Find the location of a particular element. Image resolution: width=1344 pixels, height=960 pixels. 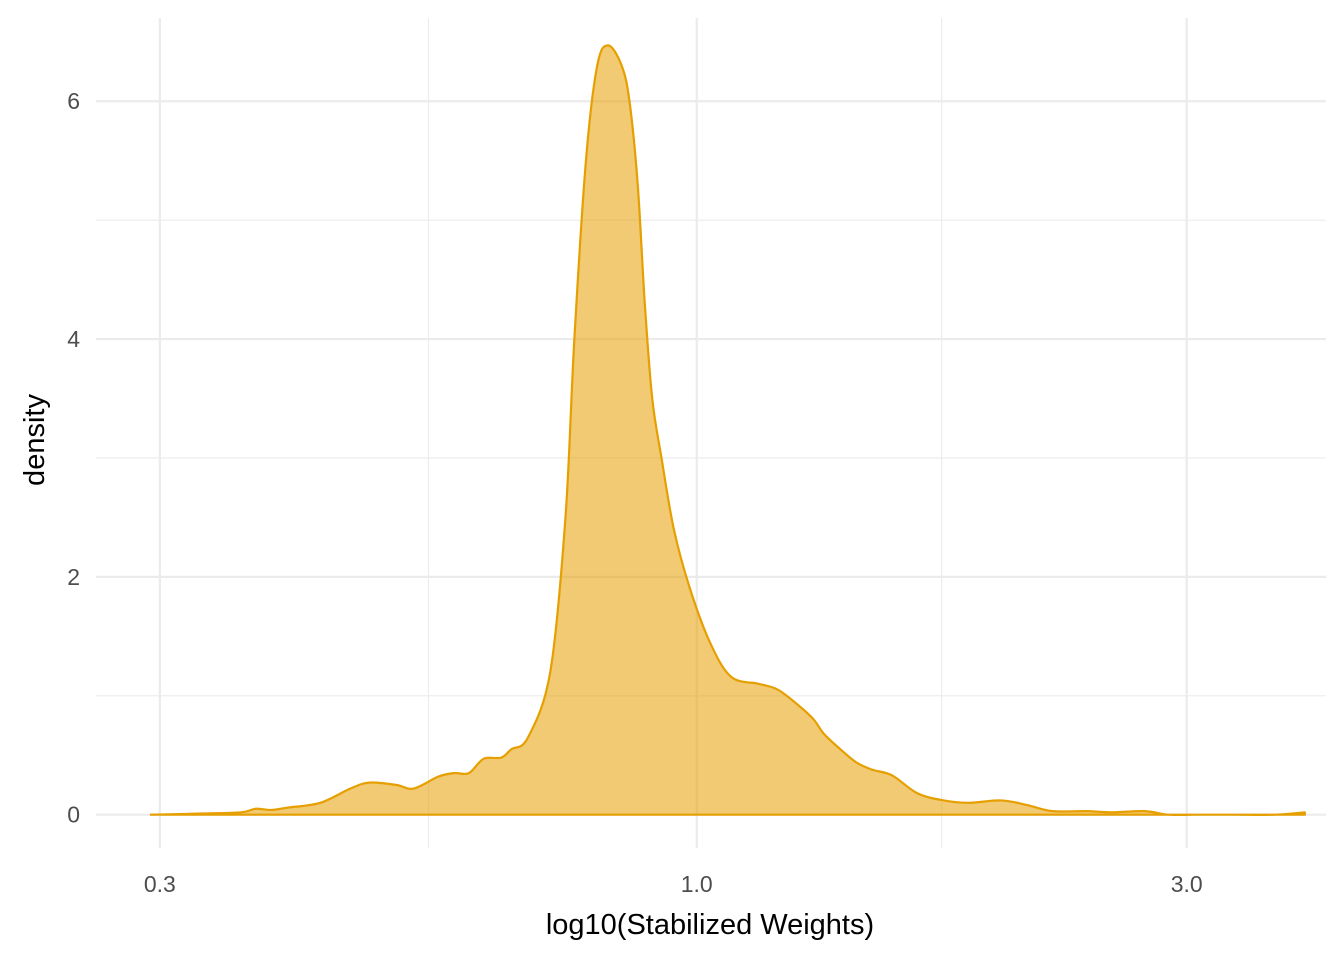

x-axis-tick-labels: 0.3 1.0 3.0 is located at coordinates (673, 884).